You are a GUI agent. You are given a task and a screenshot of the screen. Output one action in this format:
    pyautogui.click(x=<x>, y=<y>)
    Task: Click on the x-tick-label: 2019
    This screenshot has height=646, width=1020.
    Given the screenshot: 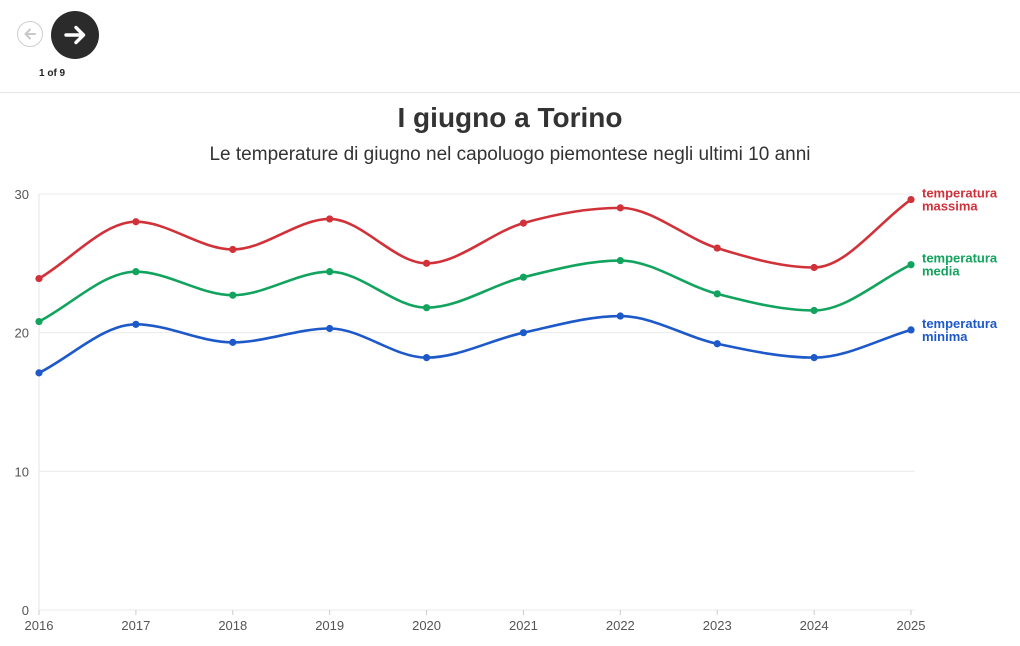 What is the action you would take?
    pyautogui.click(x=329, y=625)
    